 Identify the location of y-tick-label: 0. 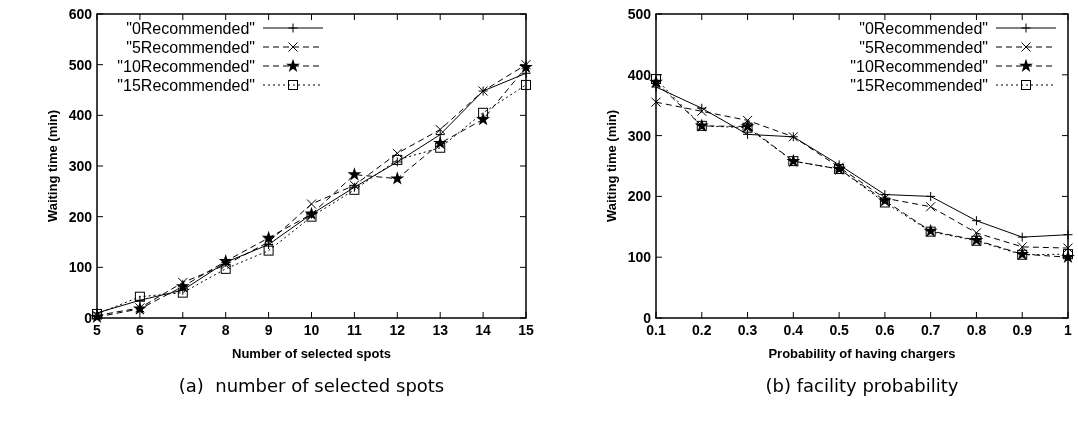
(88, 318).